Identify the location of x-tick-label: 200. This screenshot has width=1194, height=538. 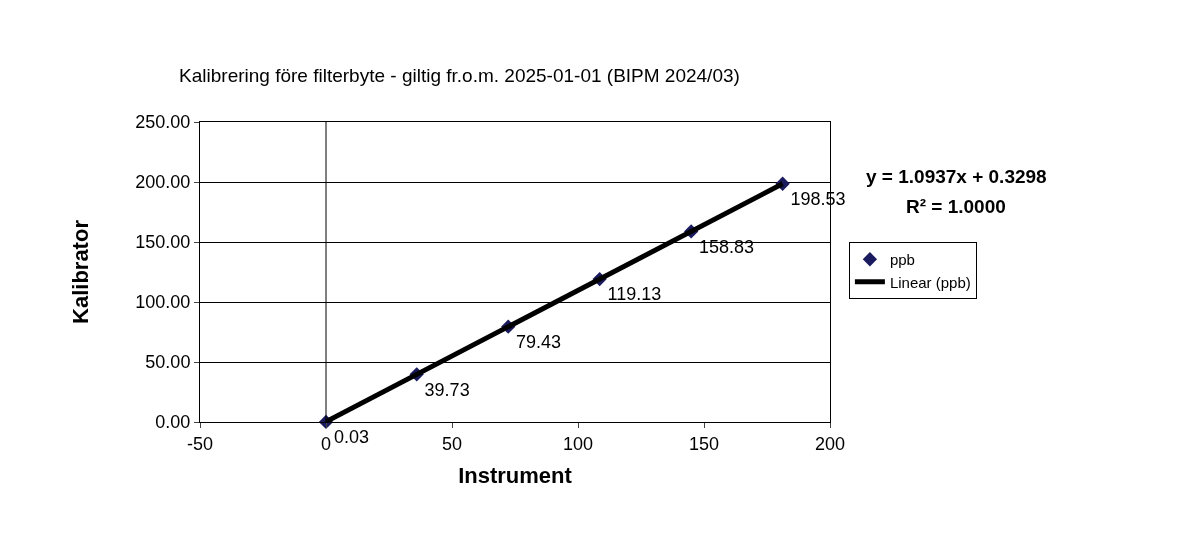
(830, 443).